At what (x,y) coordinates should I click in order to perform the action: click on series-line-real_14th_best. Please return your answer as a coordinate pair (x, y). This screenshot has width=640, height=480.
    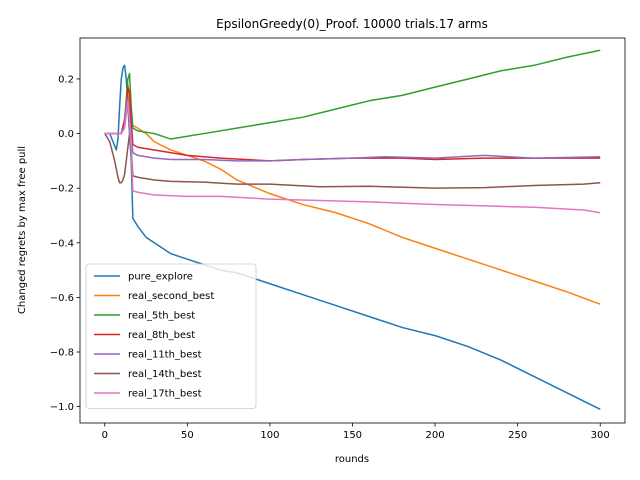
    Looking at the image, I should click on (352, 160).